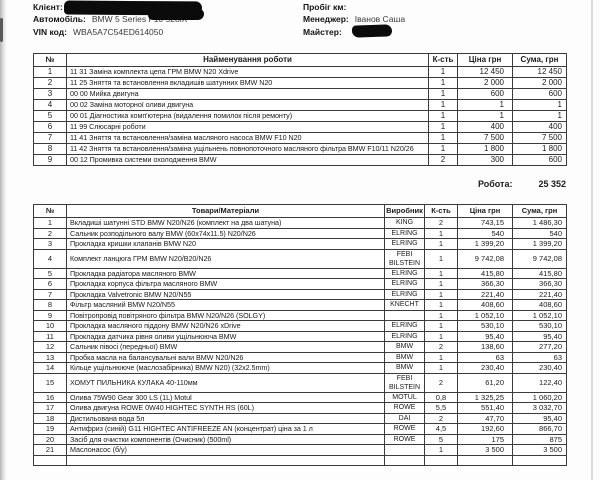 The image size is (600, 480). Describe the element at coordinates (539, 83) in the screenshot. I see `table-cell: 2 000` at that location.